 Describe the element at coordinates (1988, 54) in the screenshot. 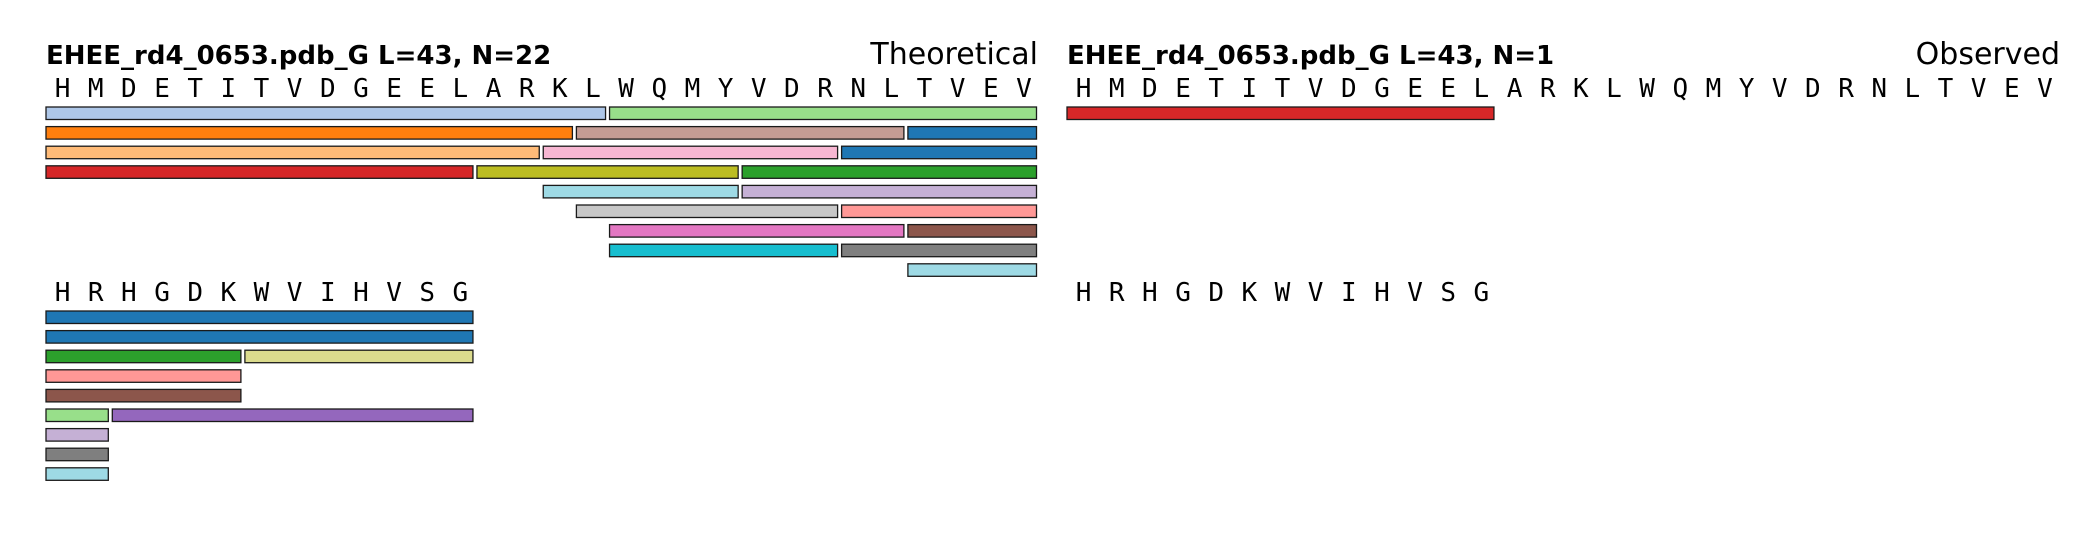

I see `panel-label: Observed` at that location.